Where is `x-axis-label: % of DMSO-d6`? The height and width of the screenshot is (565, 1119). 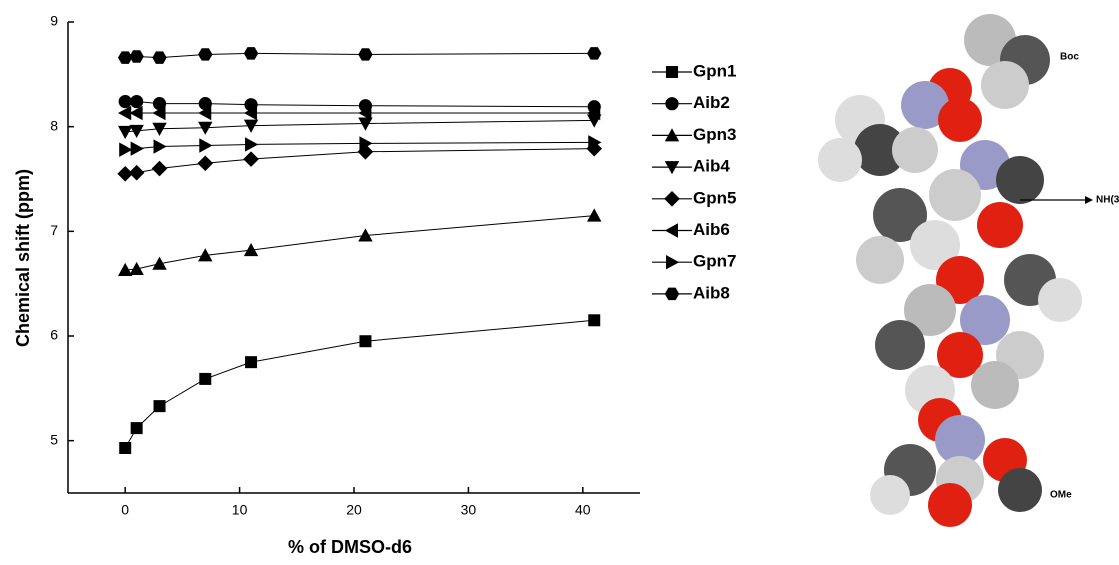
x-axis-label: % of DMSO-d6 is located at coordinates (350, 547).